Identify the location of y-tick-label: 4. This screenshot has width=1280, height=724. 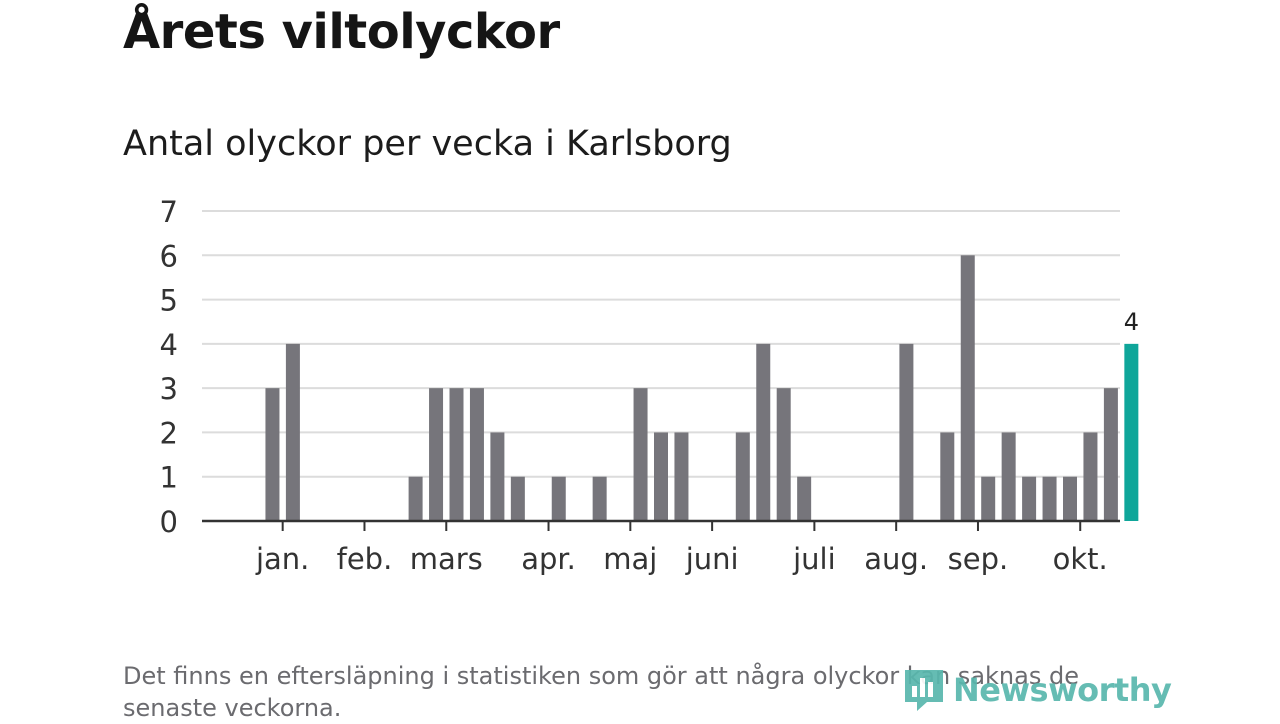
(169, 345).